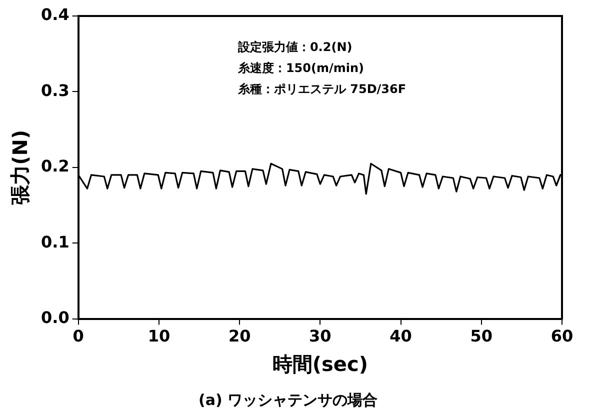  Describe the element at coordinates (481, 336) in the screenshot. I see `x-tick-label: 50` at that location.